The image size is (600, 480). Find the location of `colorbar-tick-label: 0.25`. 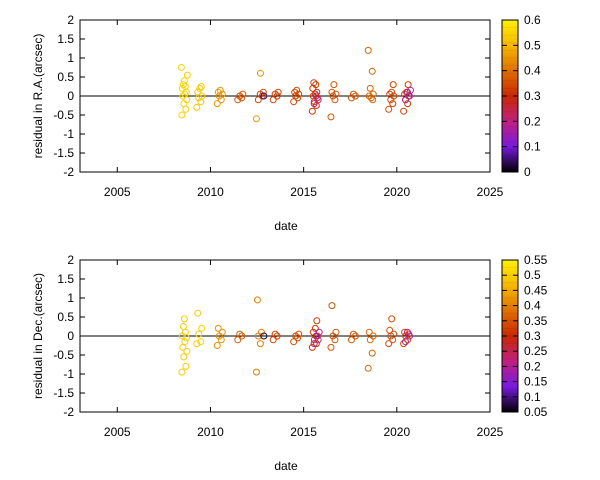

colorbar-tick-label: 0.25 is located at coordinates (536, 351).